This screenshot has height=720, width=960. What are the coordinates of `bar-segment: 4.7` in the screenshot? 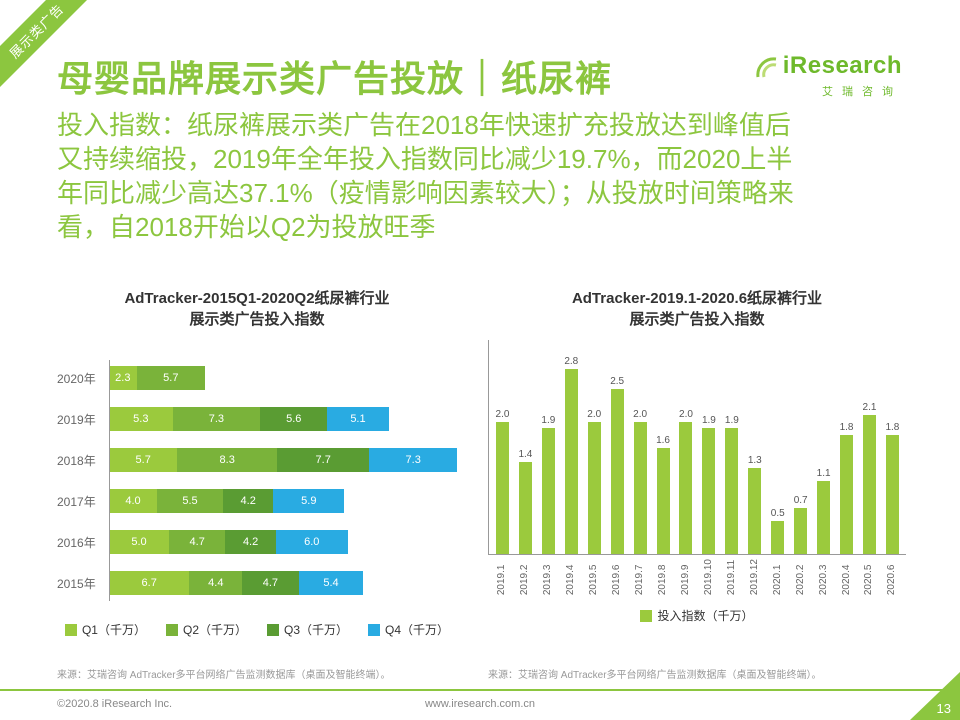 It's located at (197, 542).